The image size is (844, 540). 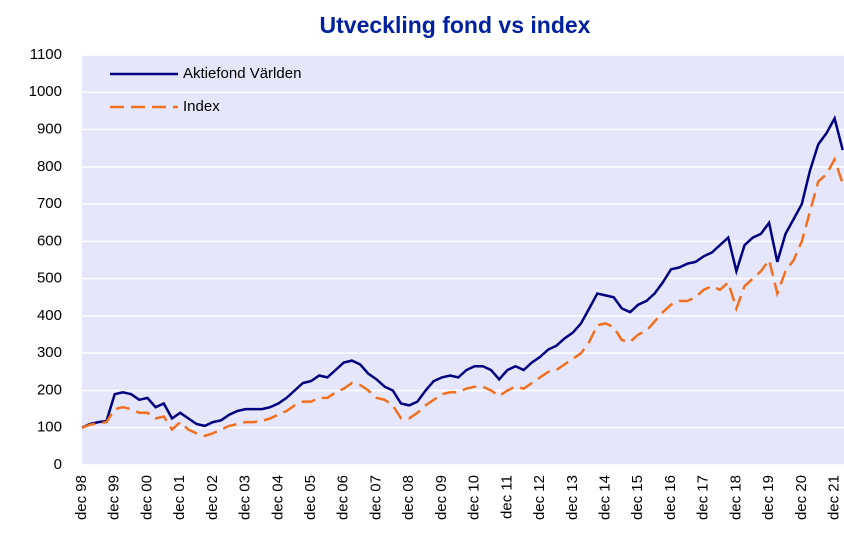 I want to click on x-tick-label: dec 12, so click(x=539, y=497).